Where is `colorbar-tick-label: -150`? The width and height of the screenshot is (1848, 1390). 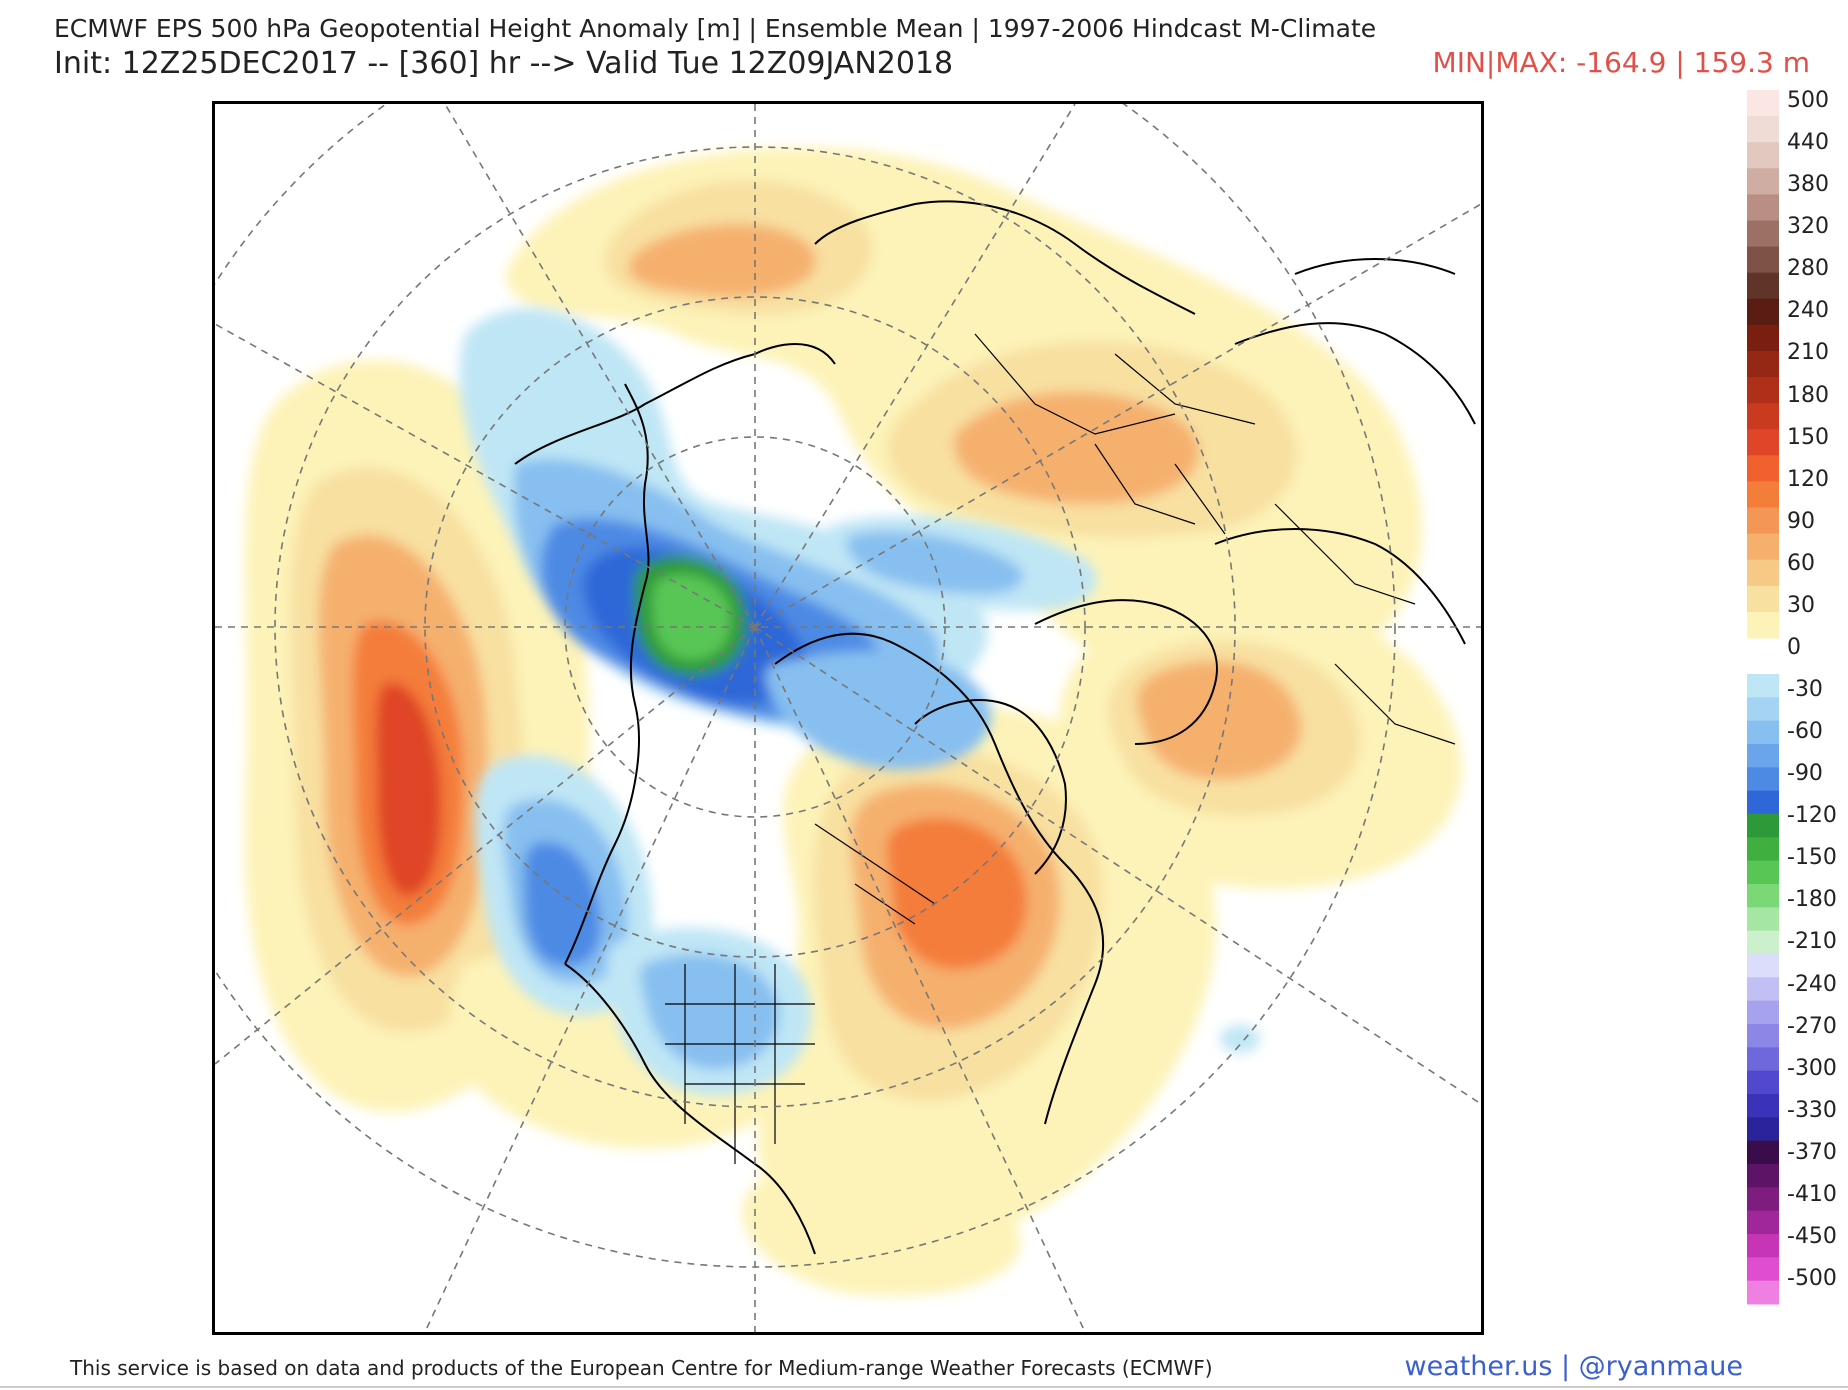
colorbar-tick-label: -150 is located at coordinates (1812, 858).